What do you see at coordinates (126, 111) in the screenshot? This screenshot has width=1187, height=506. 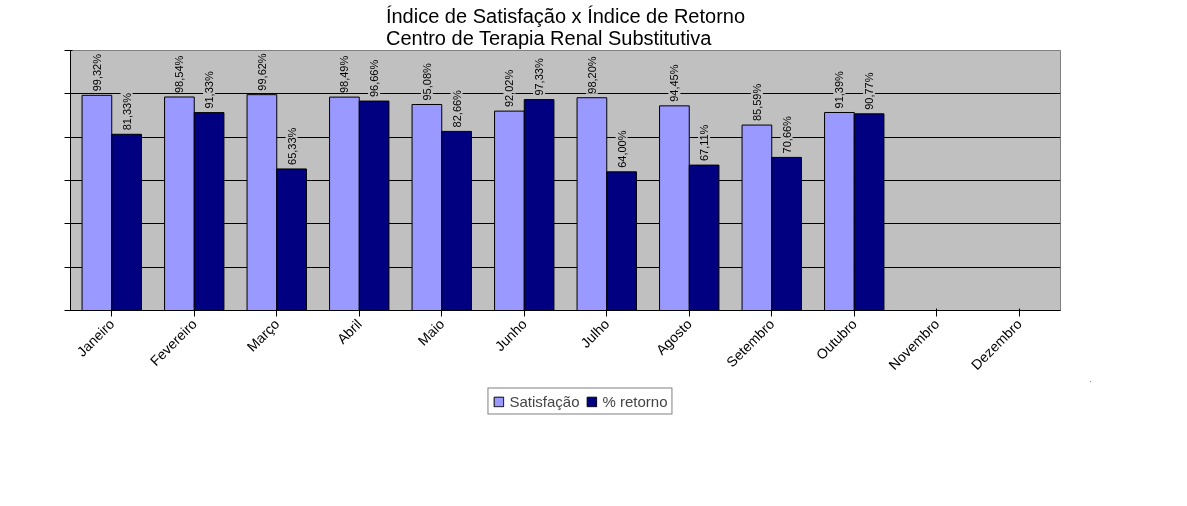 I see `data-label: 81,33%` at bounding box center [126, 111].